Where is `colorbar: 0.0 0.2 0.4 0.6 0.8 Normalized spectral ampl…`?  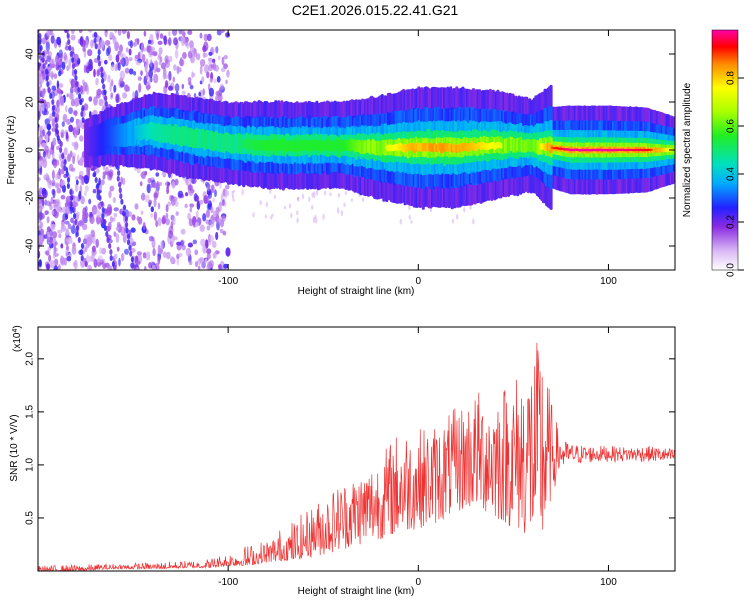 colorbar: 0.0 0.2 0.4 0.6 0.8 Normalized spectral ampl… is located at coordinates (713, 153).